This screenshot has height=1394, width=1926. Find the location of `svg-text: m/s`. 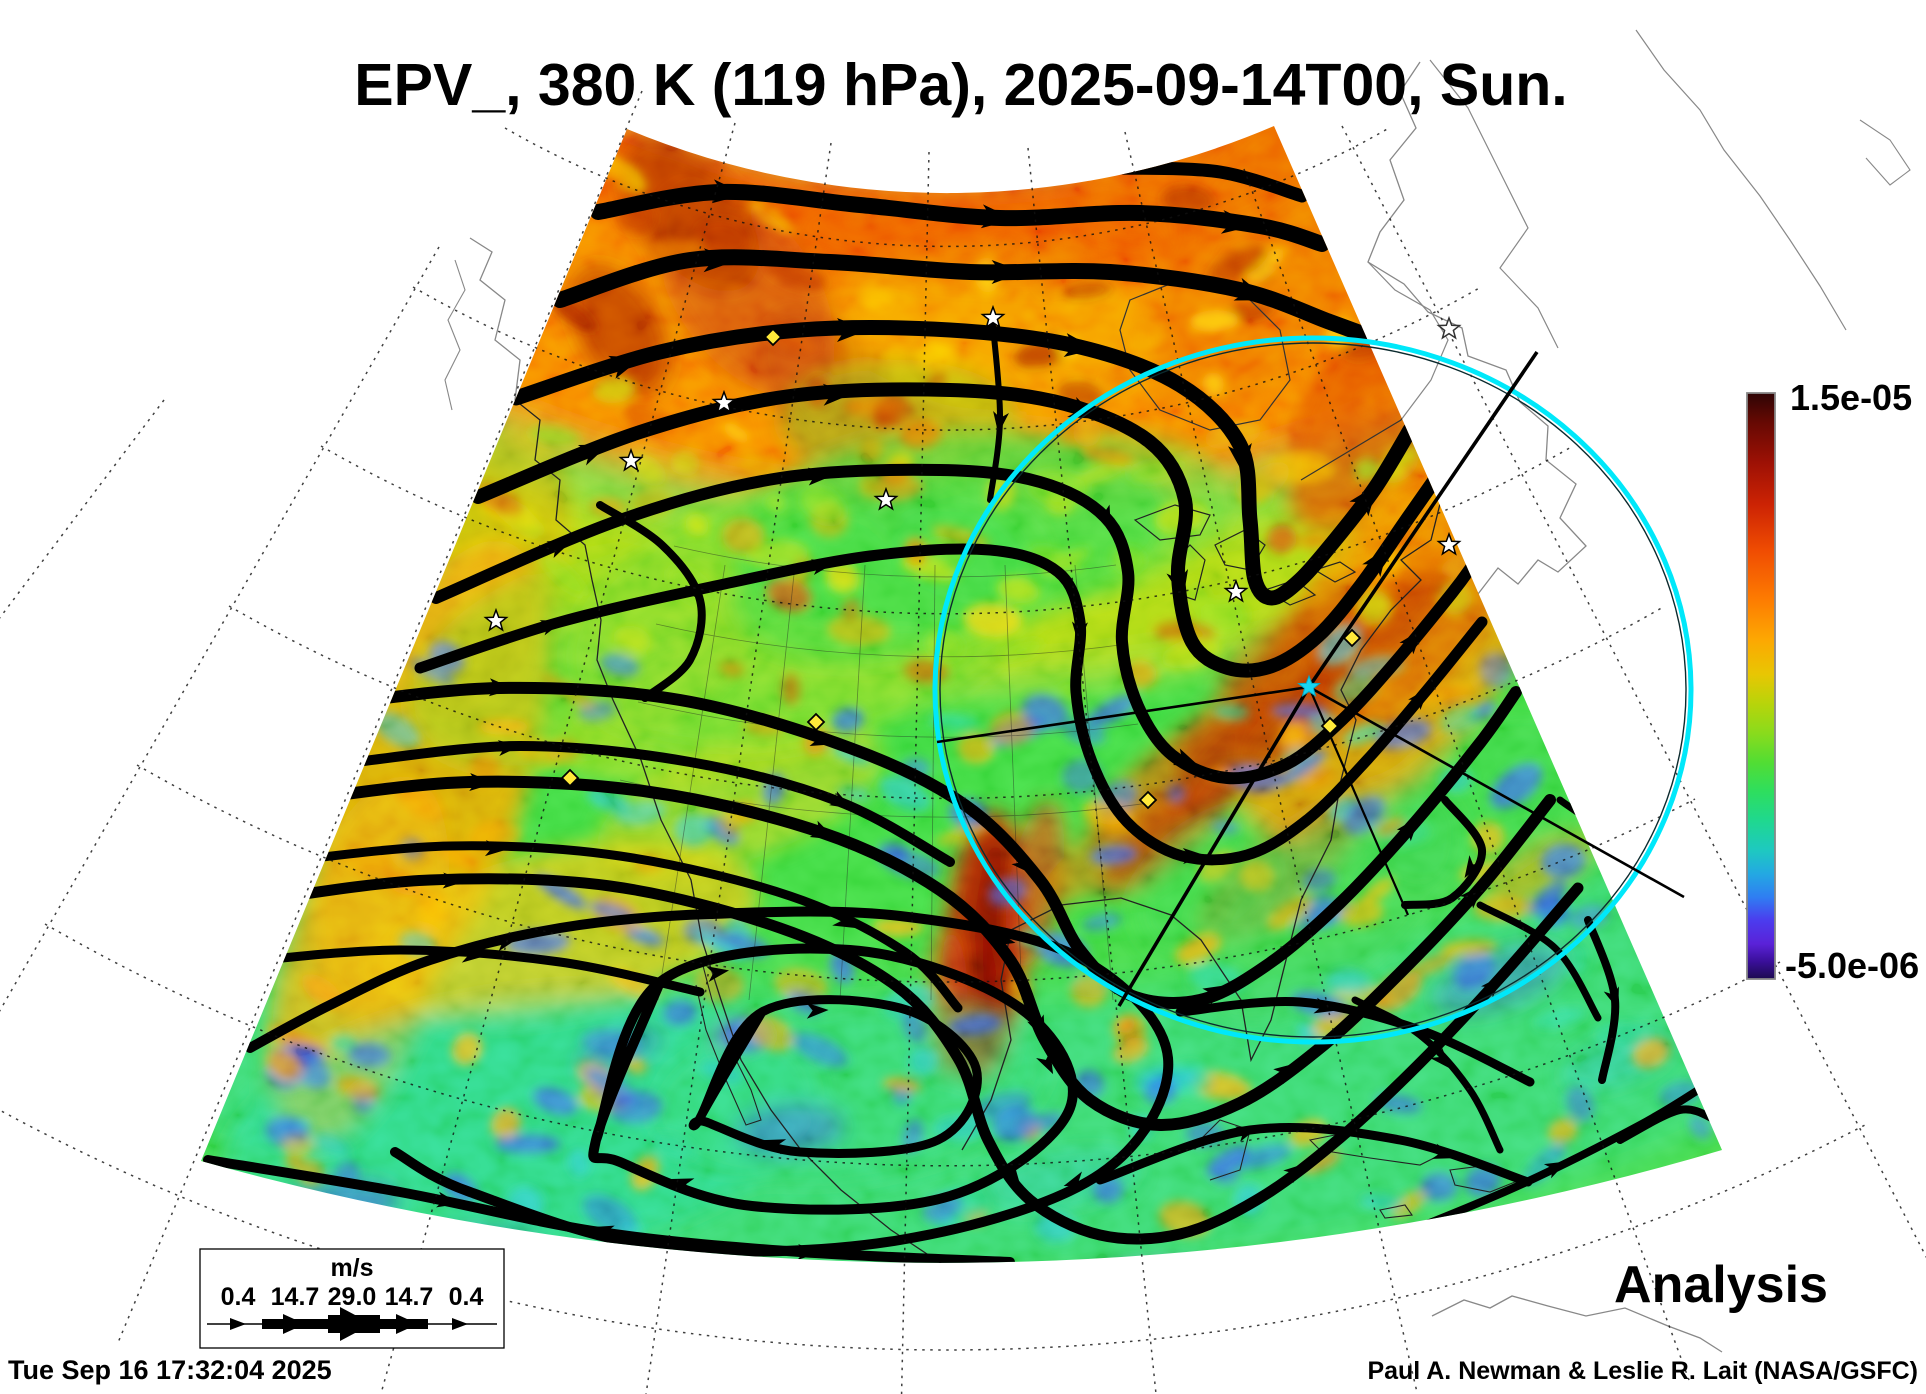

svg-text: m/s is located at coordinates (351, 1268).